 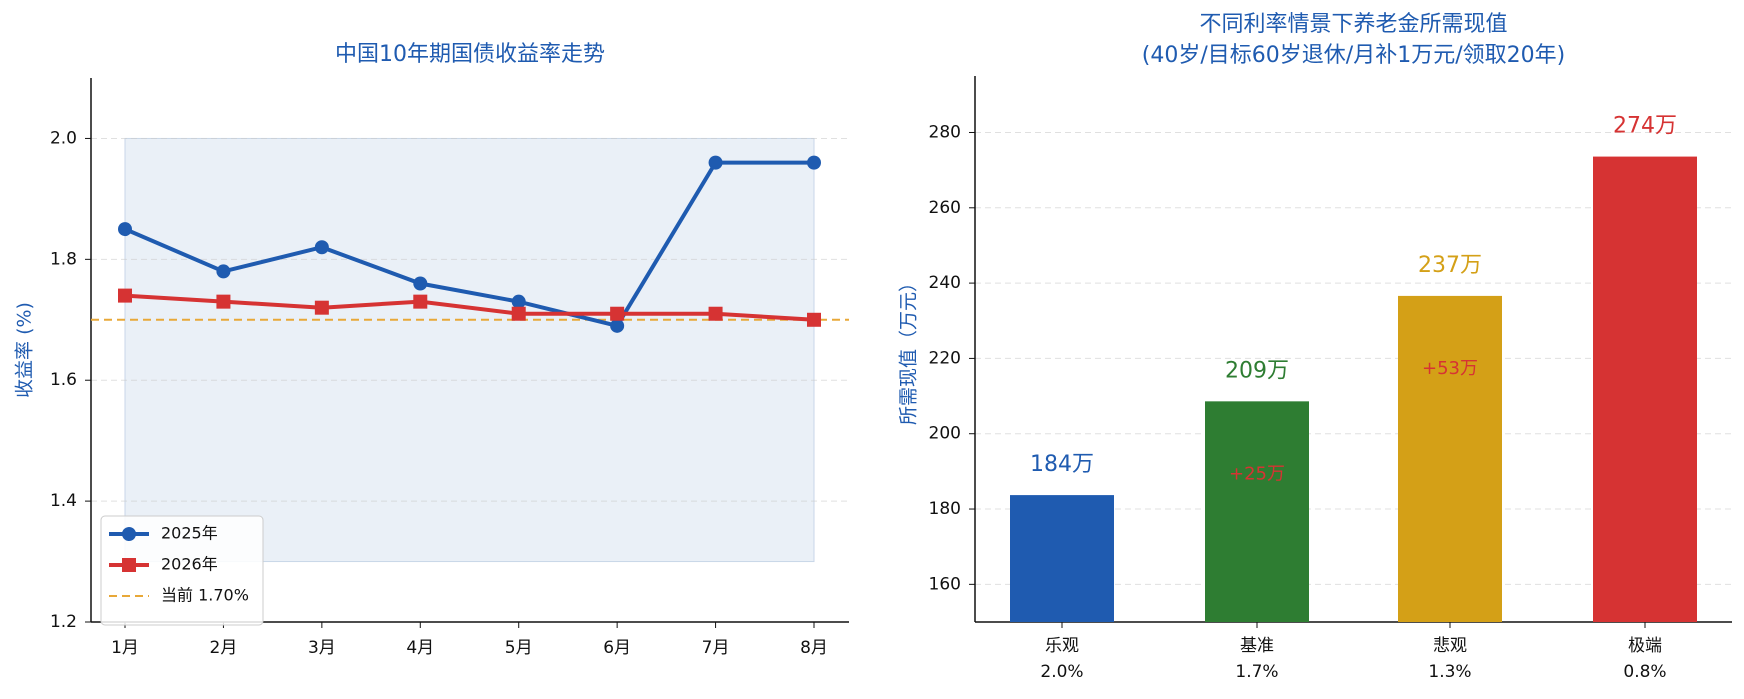 I want to click on x-tick-label: 5月, so click(x=519, y=648).